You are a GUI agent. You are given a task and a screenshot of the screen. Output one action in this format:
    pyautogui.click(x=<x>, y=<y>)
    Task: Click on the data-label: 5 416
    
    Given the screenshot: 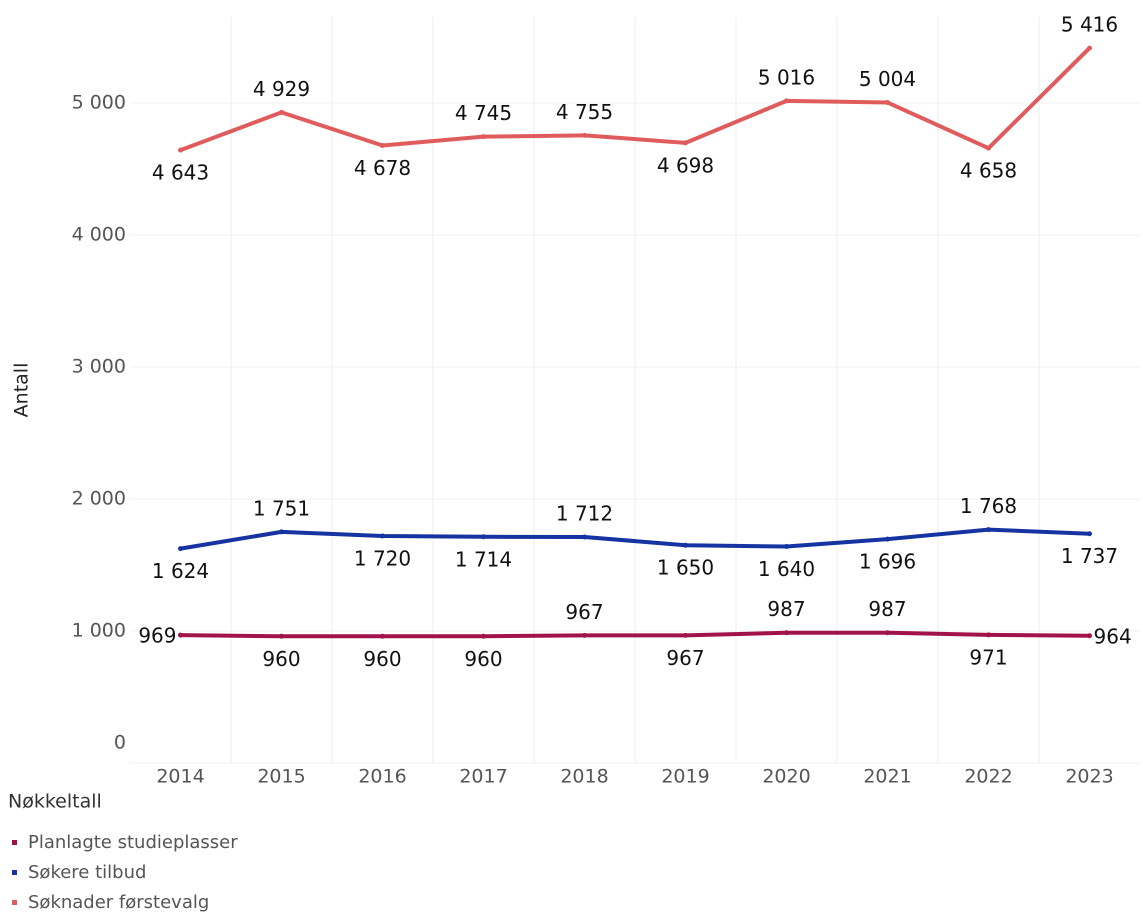 What is the action you would take?
    pyautogui.click(x=1089, y=25)
    